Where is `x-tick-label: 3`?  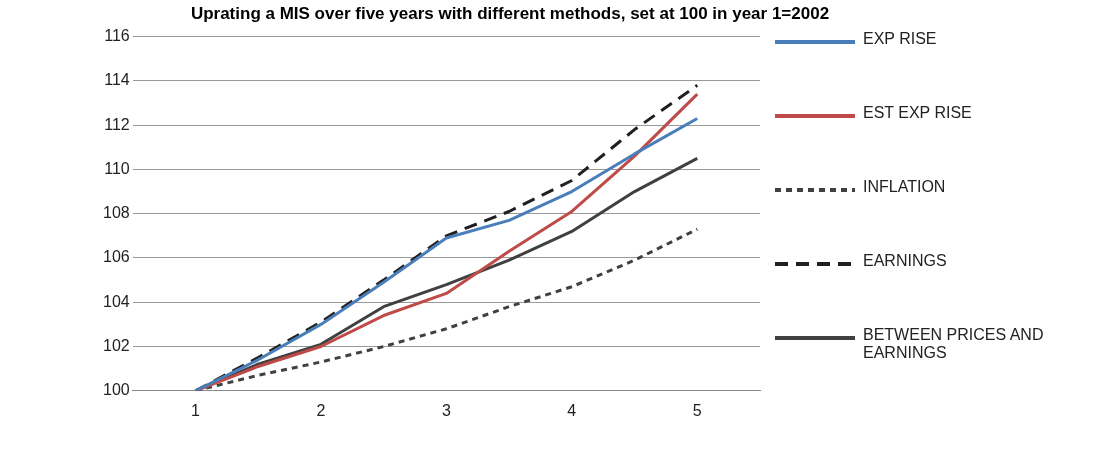
x-tick-label: 3 is located at coordinates (446, 410).